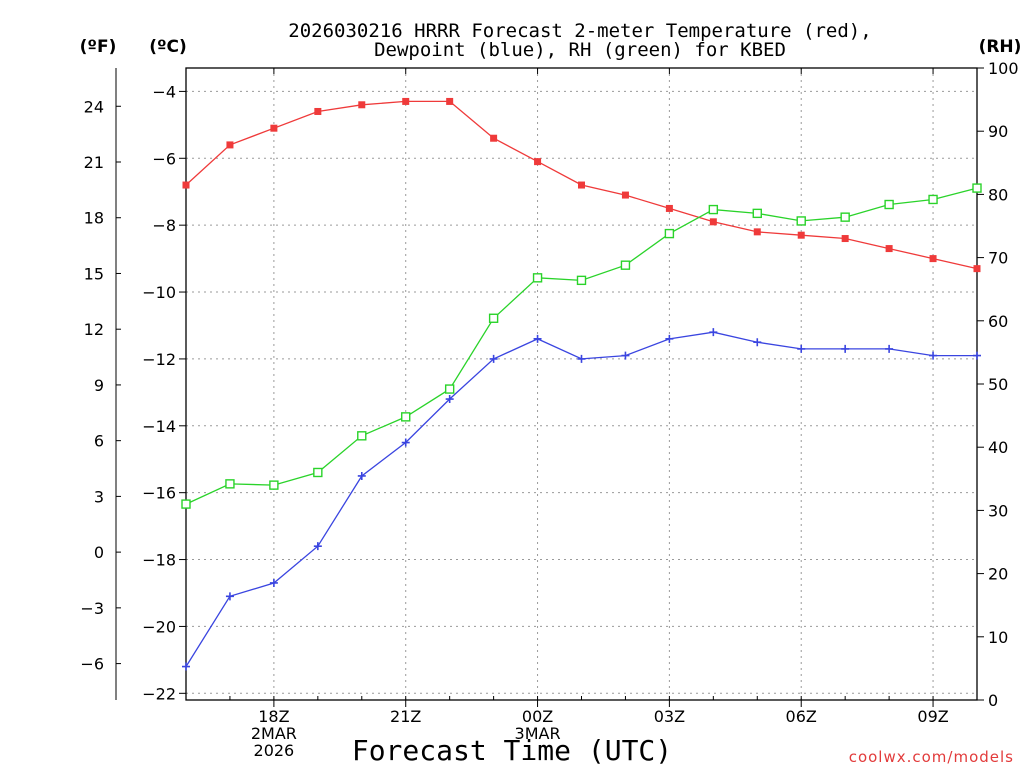 This screenshot has width=1024, height=768. What do you see at coordinates (538, 733) in the screenshot?
I see `x-tick-label: 3MAR` at bounding box center [538, 733].